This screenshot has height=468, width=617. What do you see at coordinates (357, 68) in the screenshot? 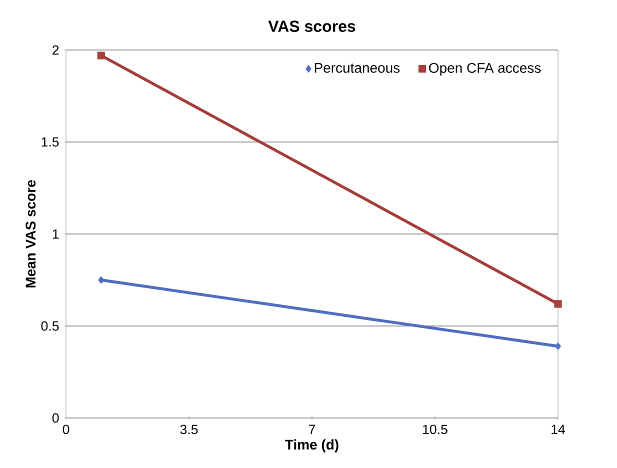
I see `legend-label: Percutaneous` at bounding box center [357, 68].